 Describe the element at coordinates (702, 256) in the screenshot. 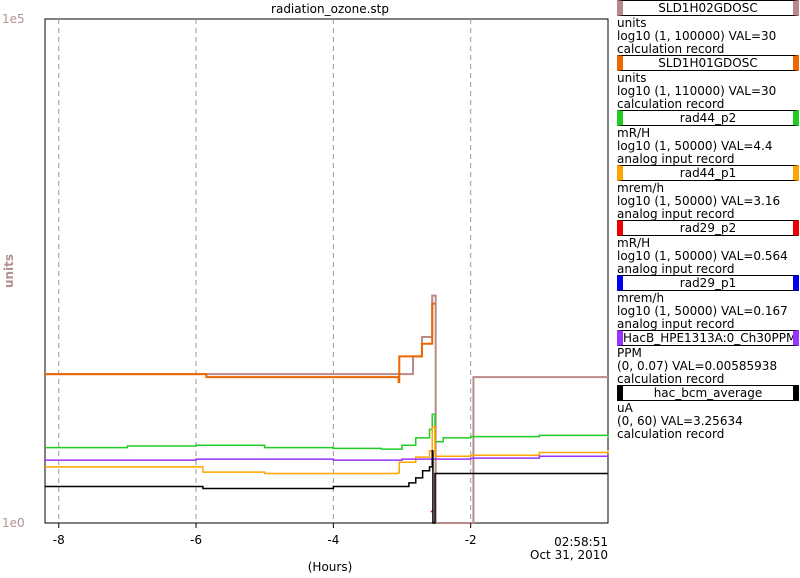

I see `legend-scale: log10 (1, 50000) VAL=0.564` at that location.